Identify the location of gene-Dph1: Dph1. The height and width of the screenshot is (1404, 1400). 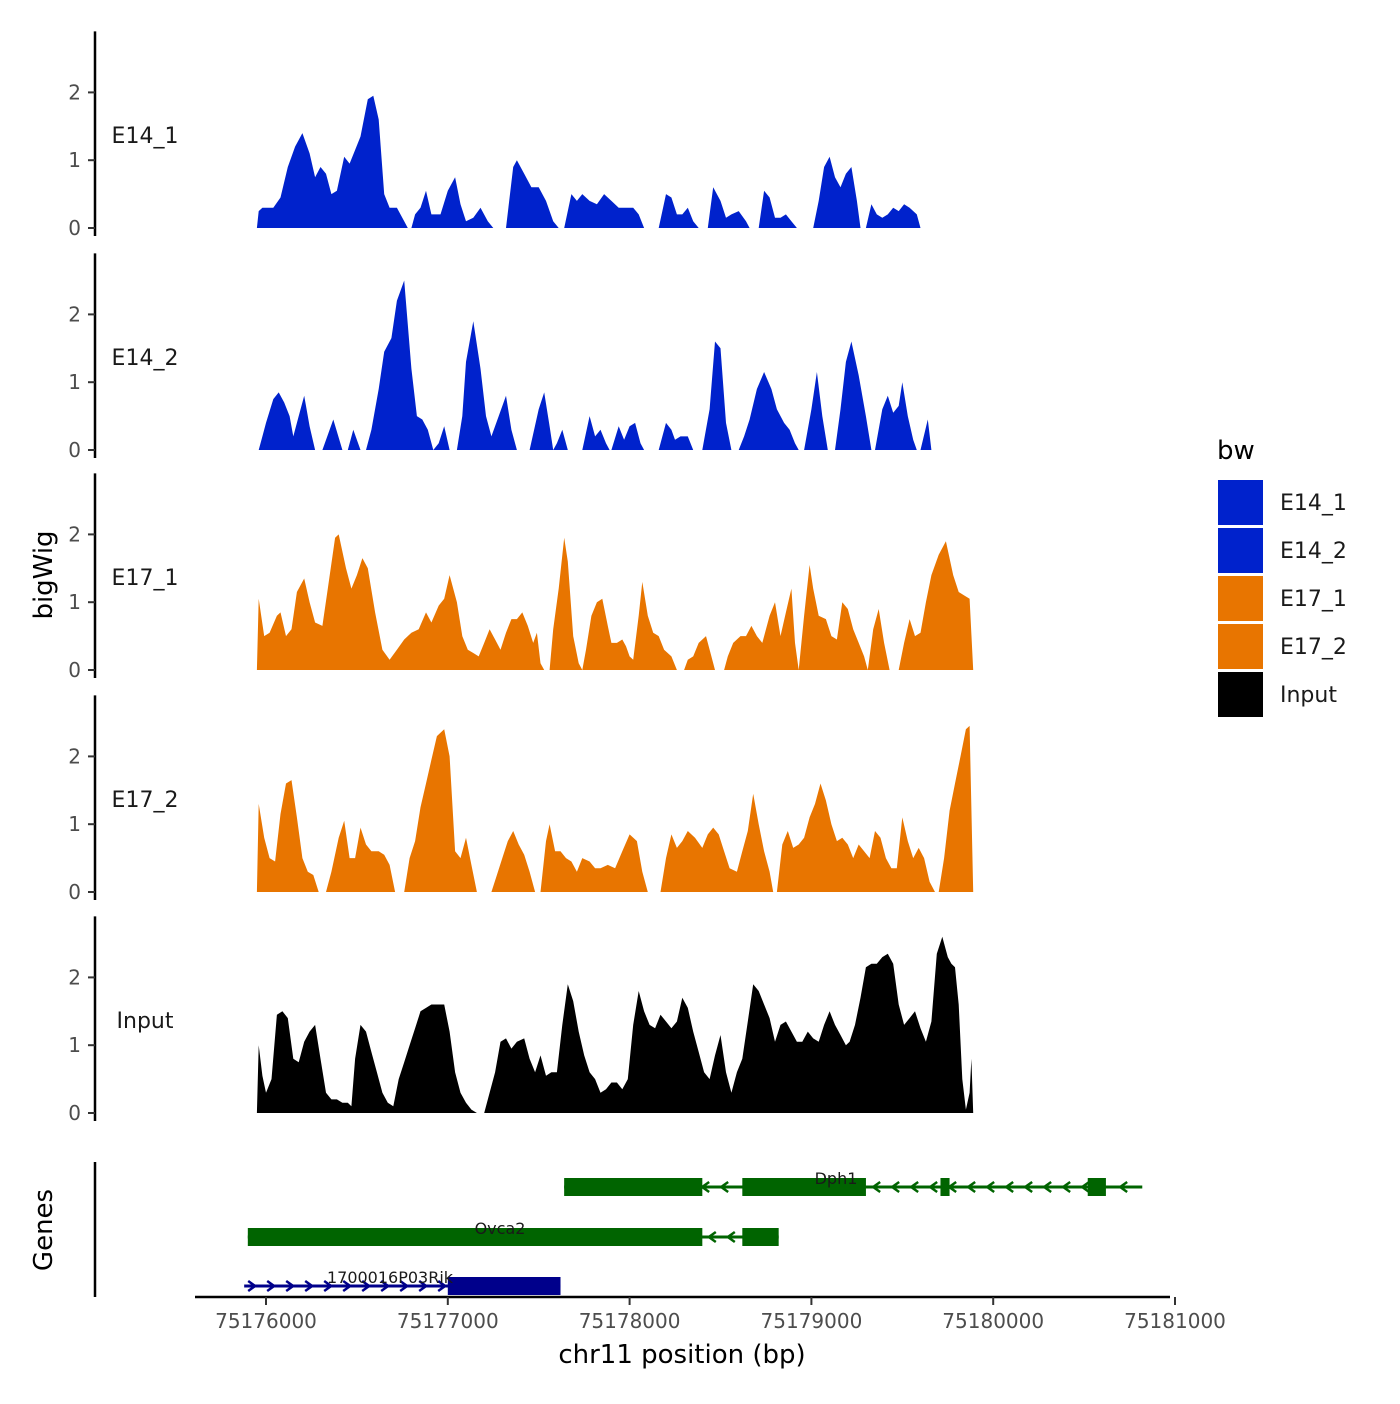
(853, 1182).